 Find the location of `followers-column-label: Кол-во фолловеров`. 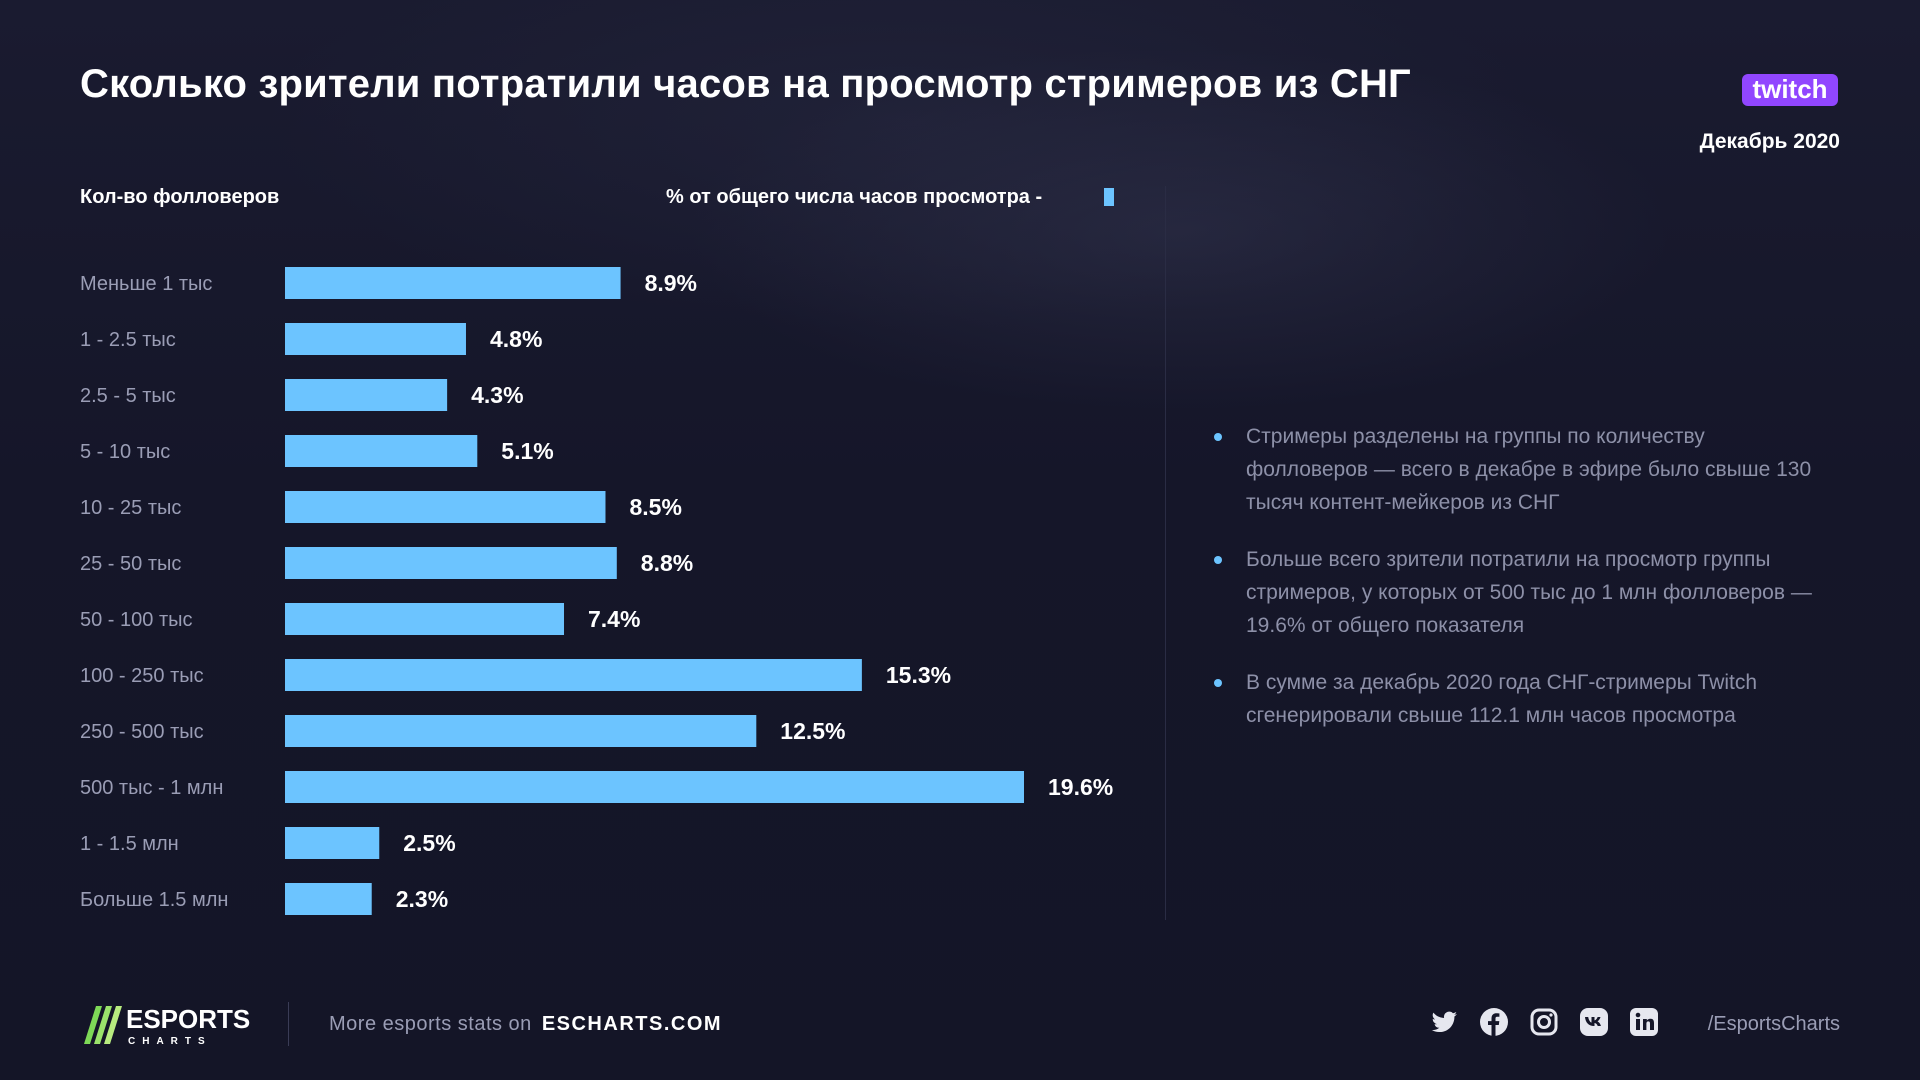

followers-column-label: Кол-во фолловеров is located at coordinates (180, 197).